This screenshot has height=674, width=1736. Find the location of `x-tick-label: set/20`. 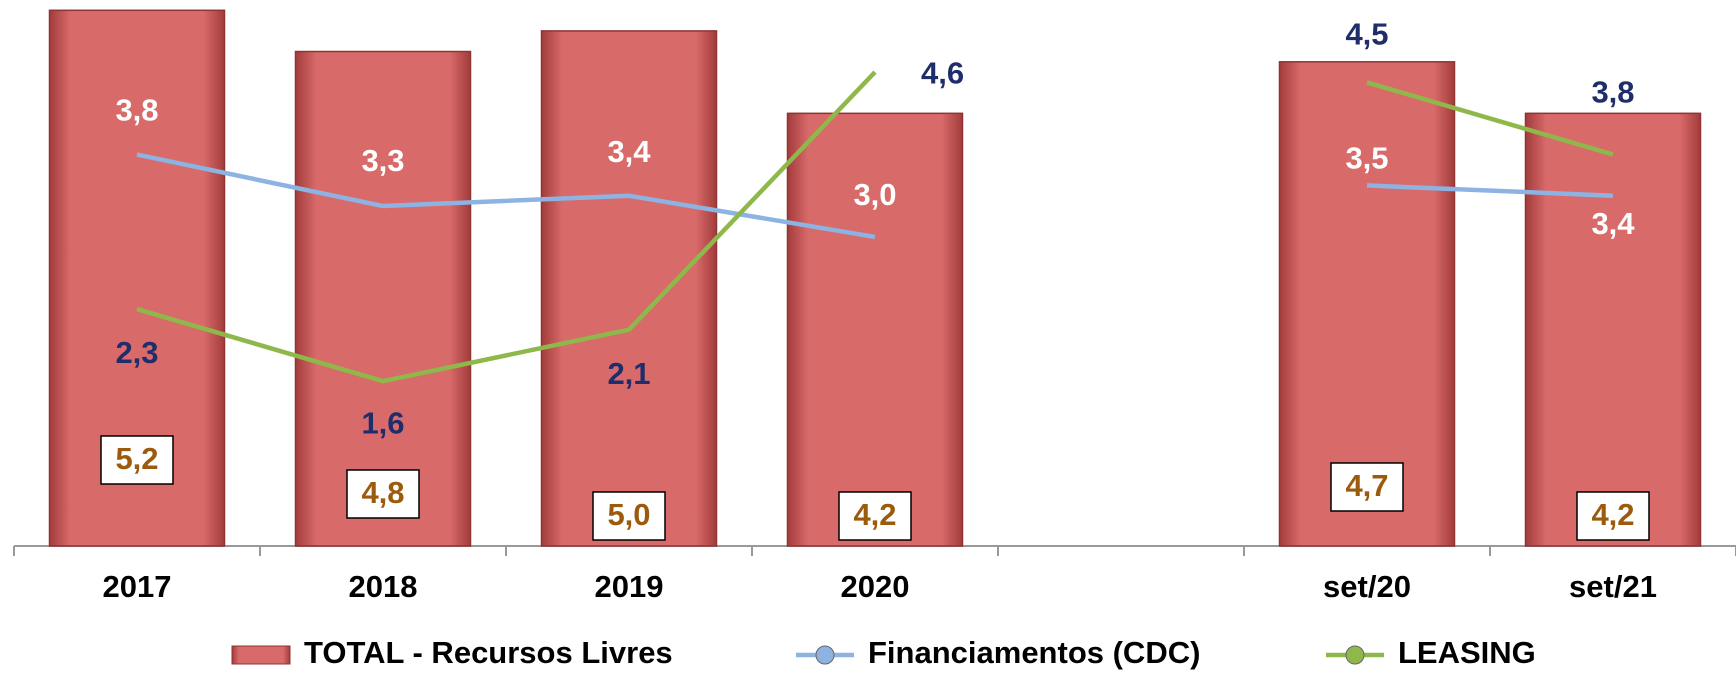

x-tick-label: set/20 is located at coordinates (1367, 586).